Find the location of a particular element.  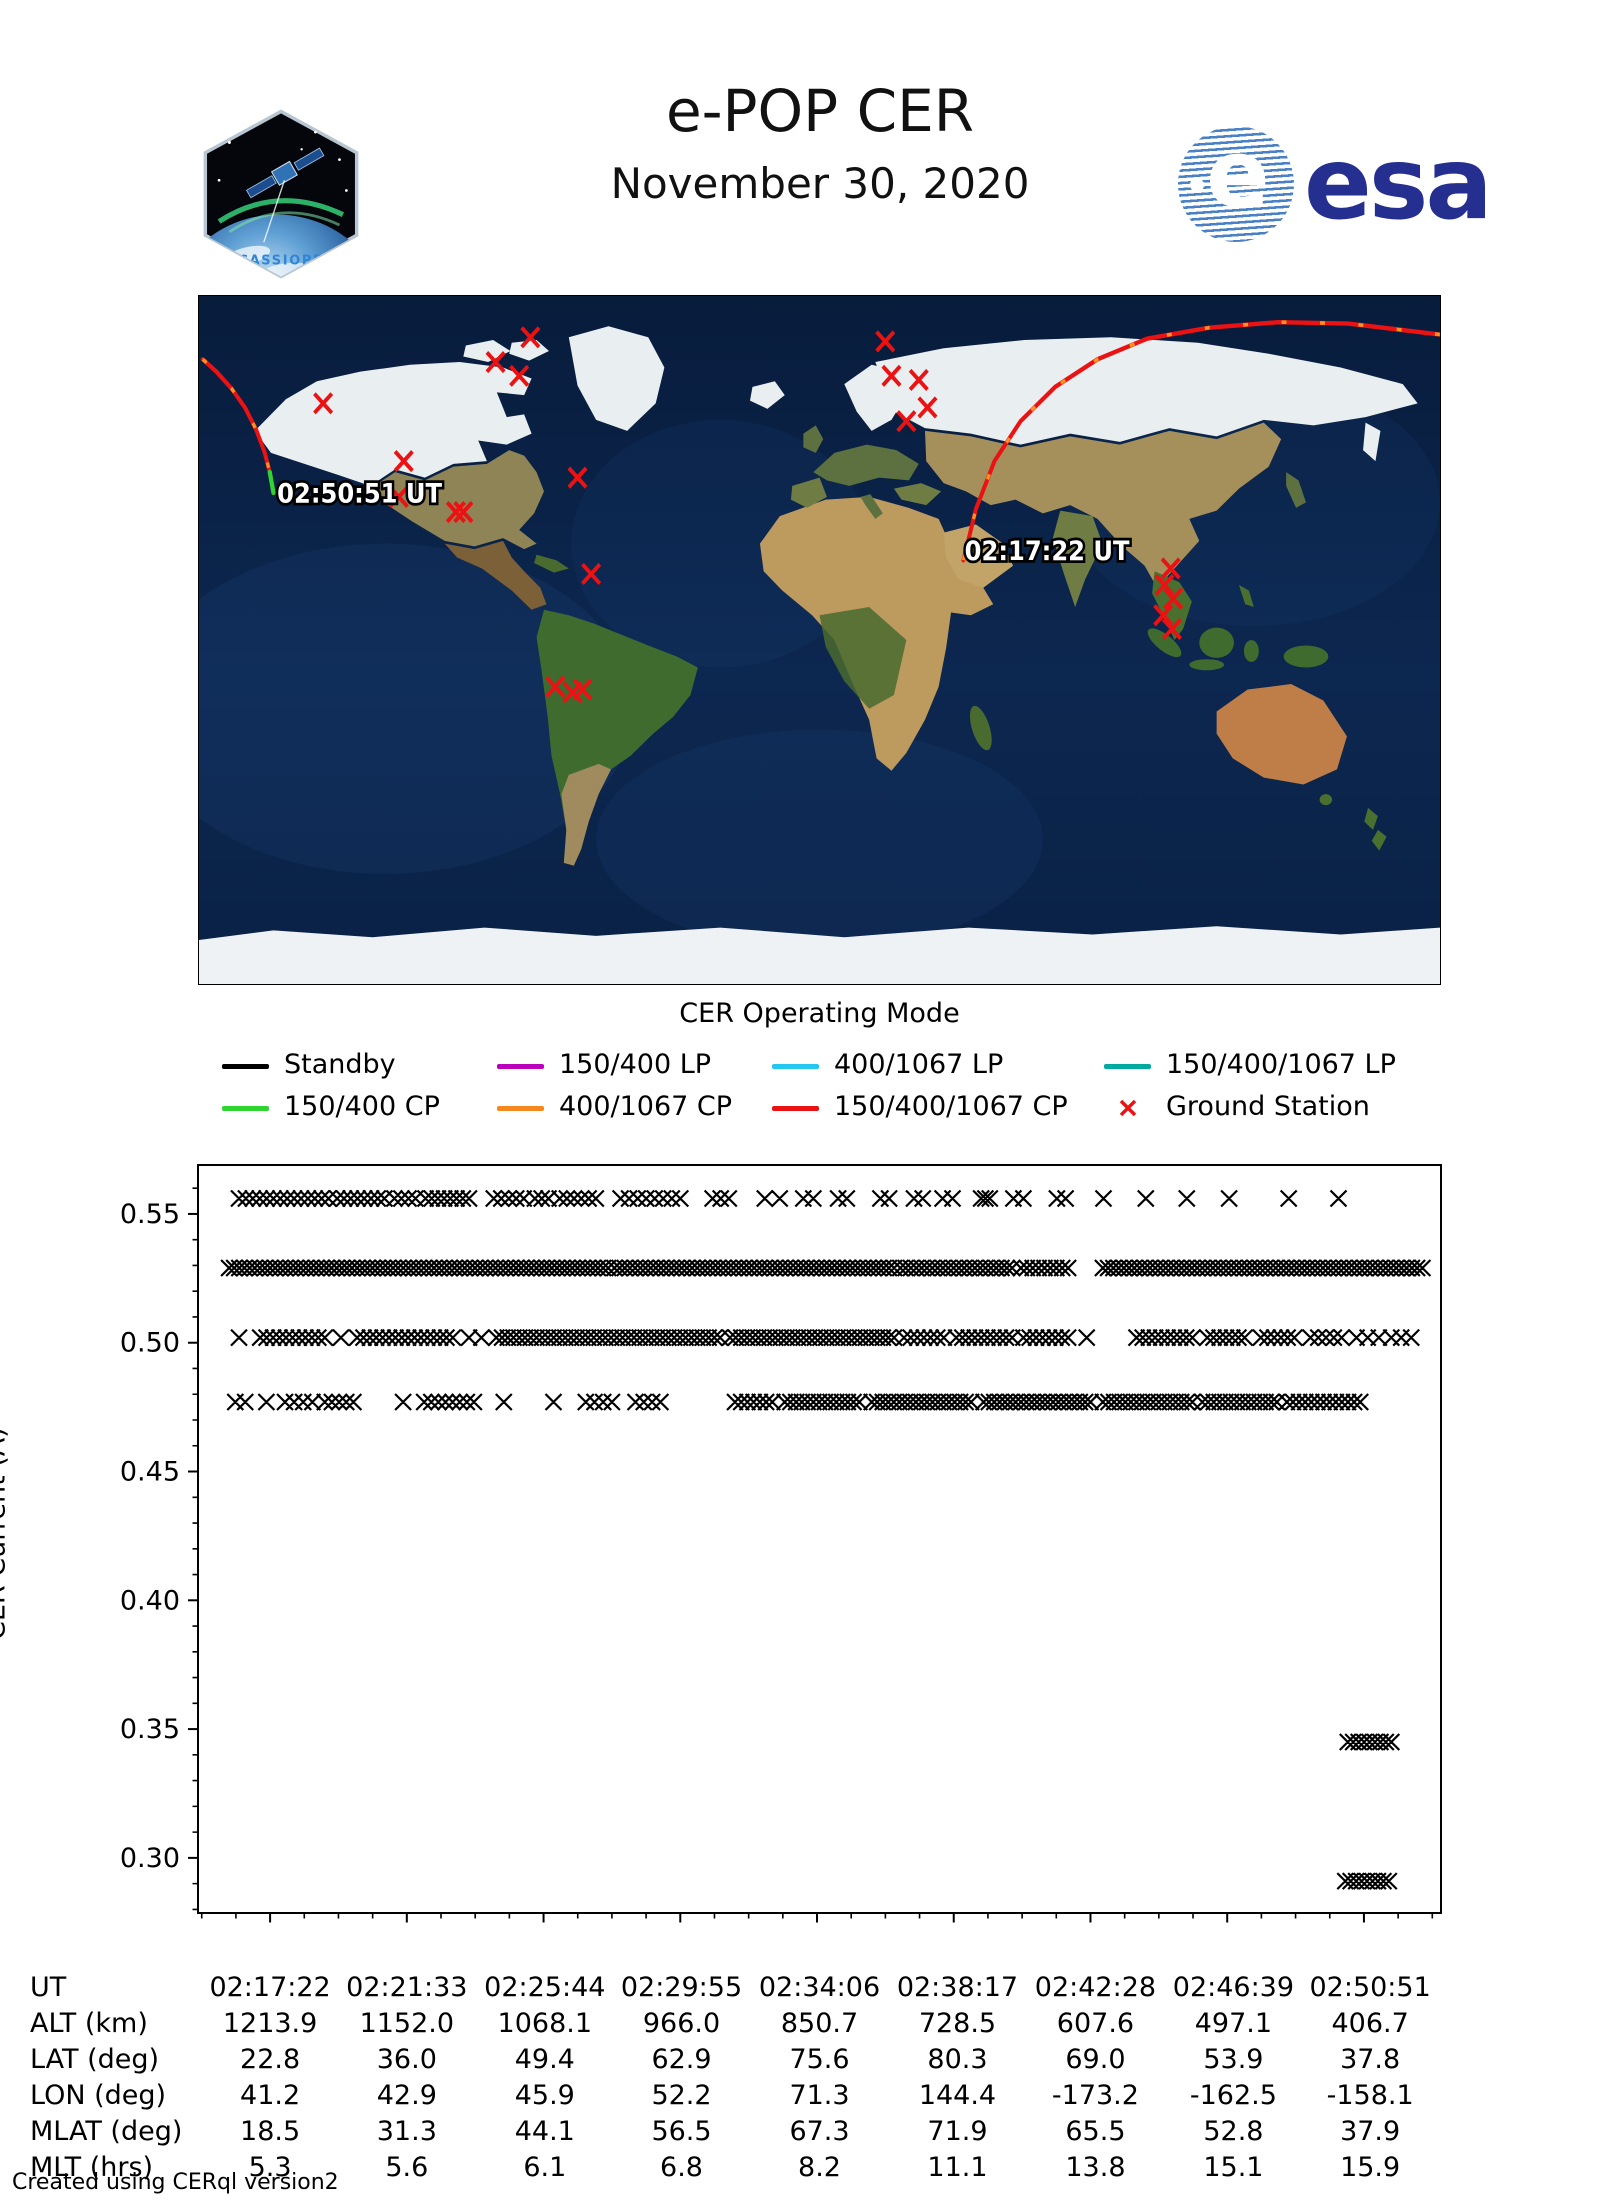

table-cell: 02:42:28 is located at coordinates (1095, 1987).